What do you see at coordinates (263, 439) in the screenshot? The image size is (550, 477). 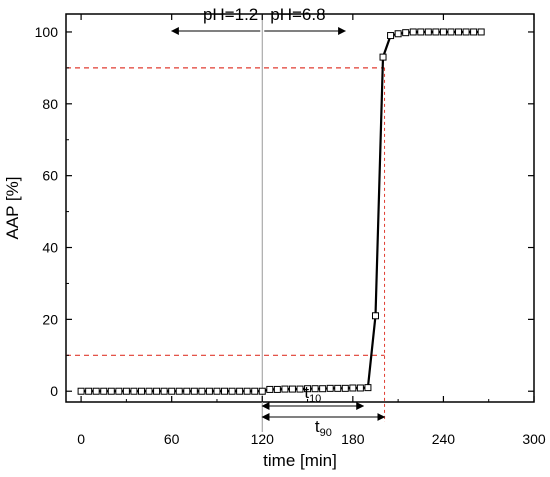 I see `x-tick-label: 120` at bounding box center [263, 439].